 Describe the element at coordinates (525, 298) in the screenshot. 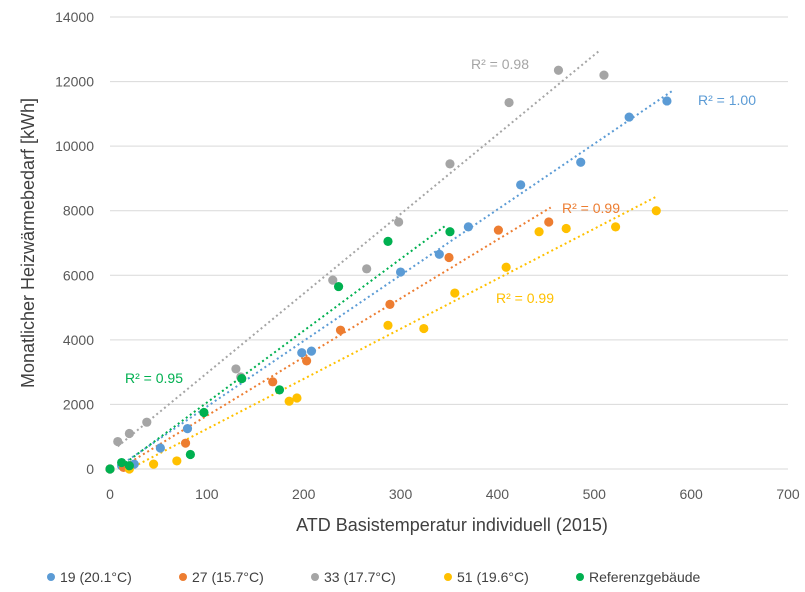

I see `r2-label-3: R² = 0.99` at that location.